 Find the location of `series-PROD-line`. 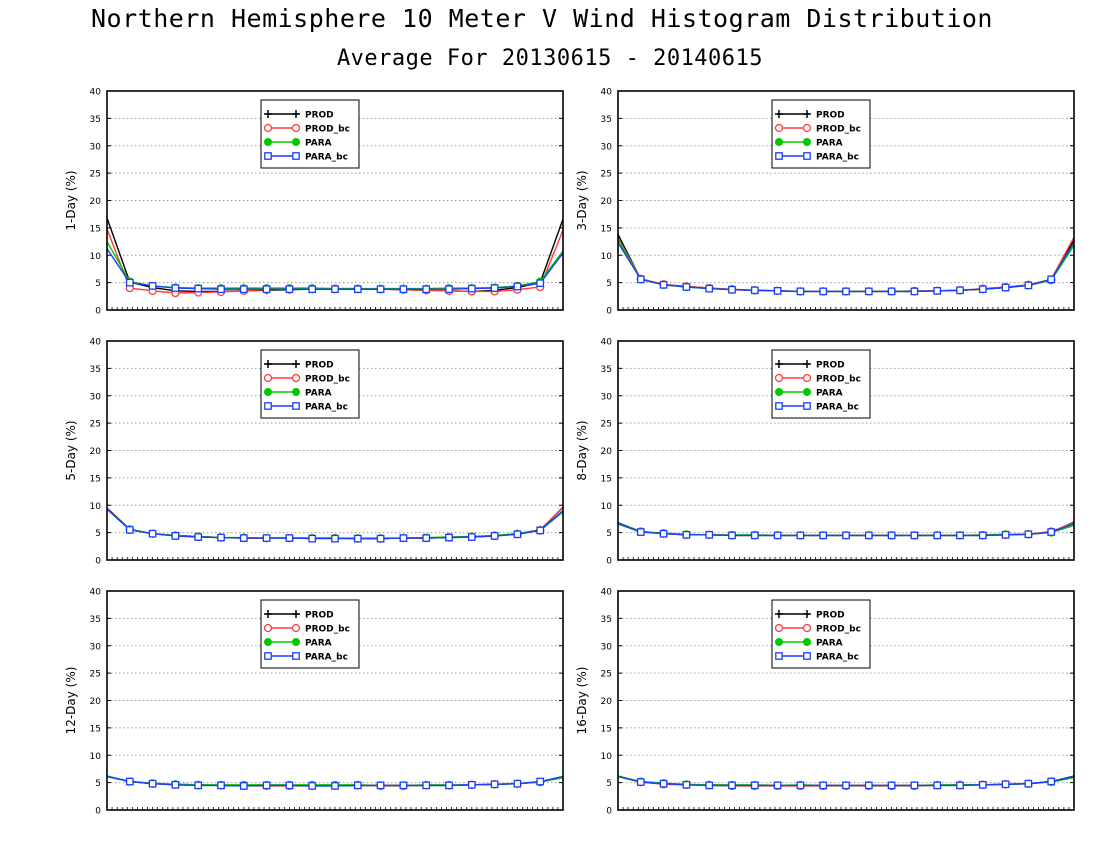

series-PROD-line is located at coordinates (335, 255).